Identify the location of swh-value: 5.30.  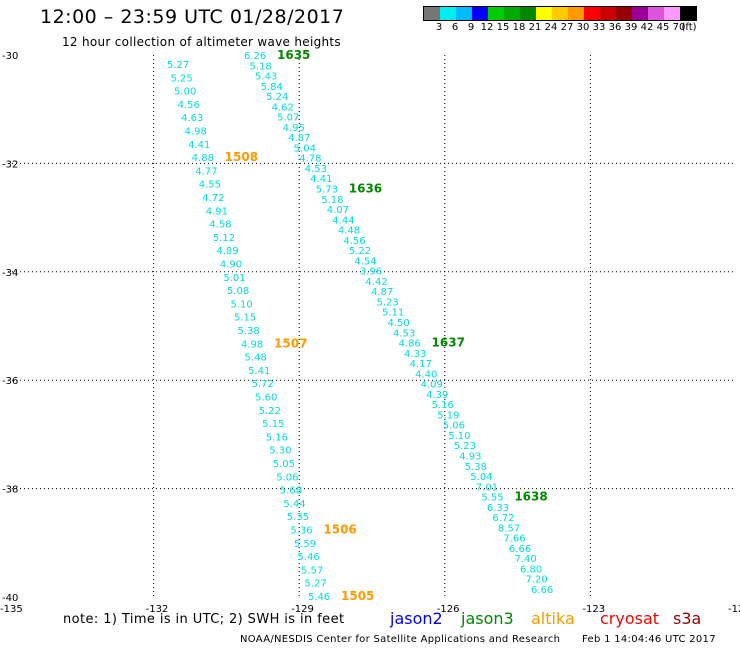
(280, 451).